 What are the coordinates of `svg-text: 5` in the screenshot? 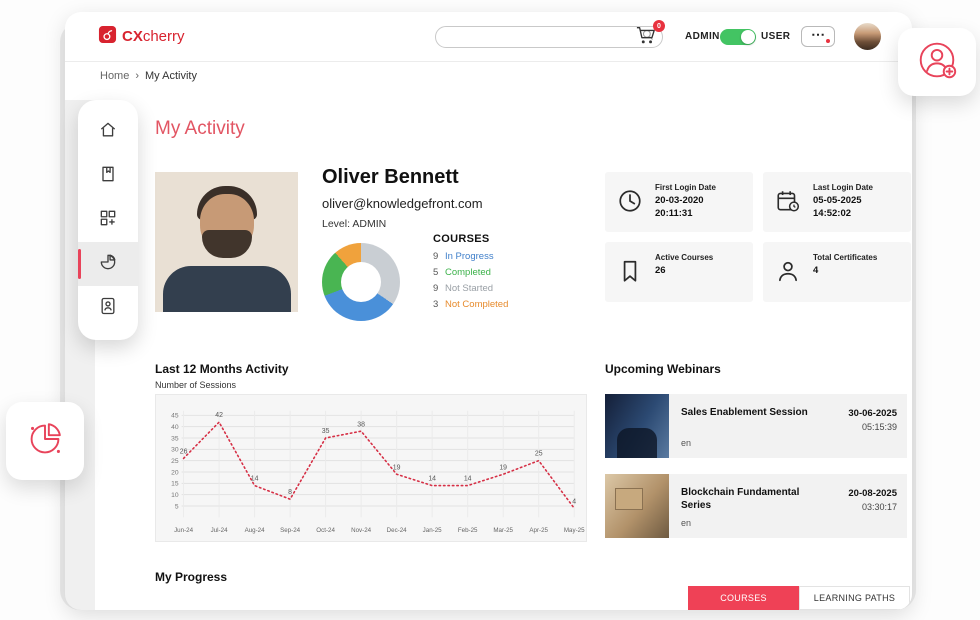 It's located at (177, 506).